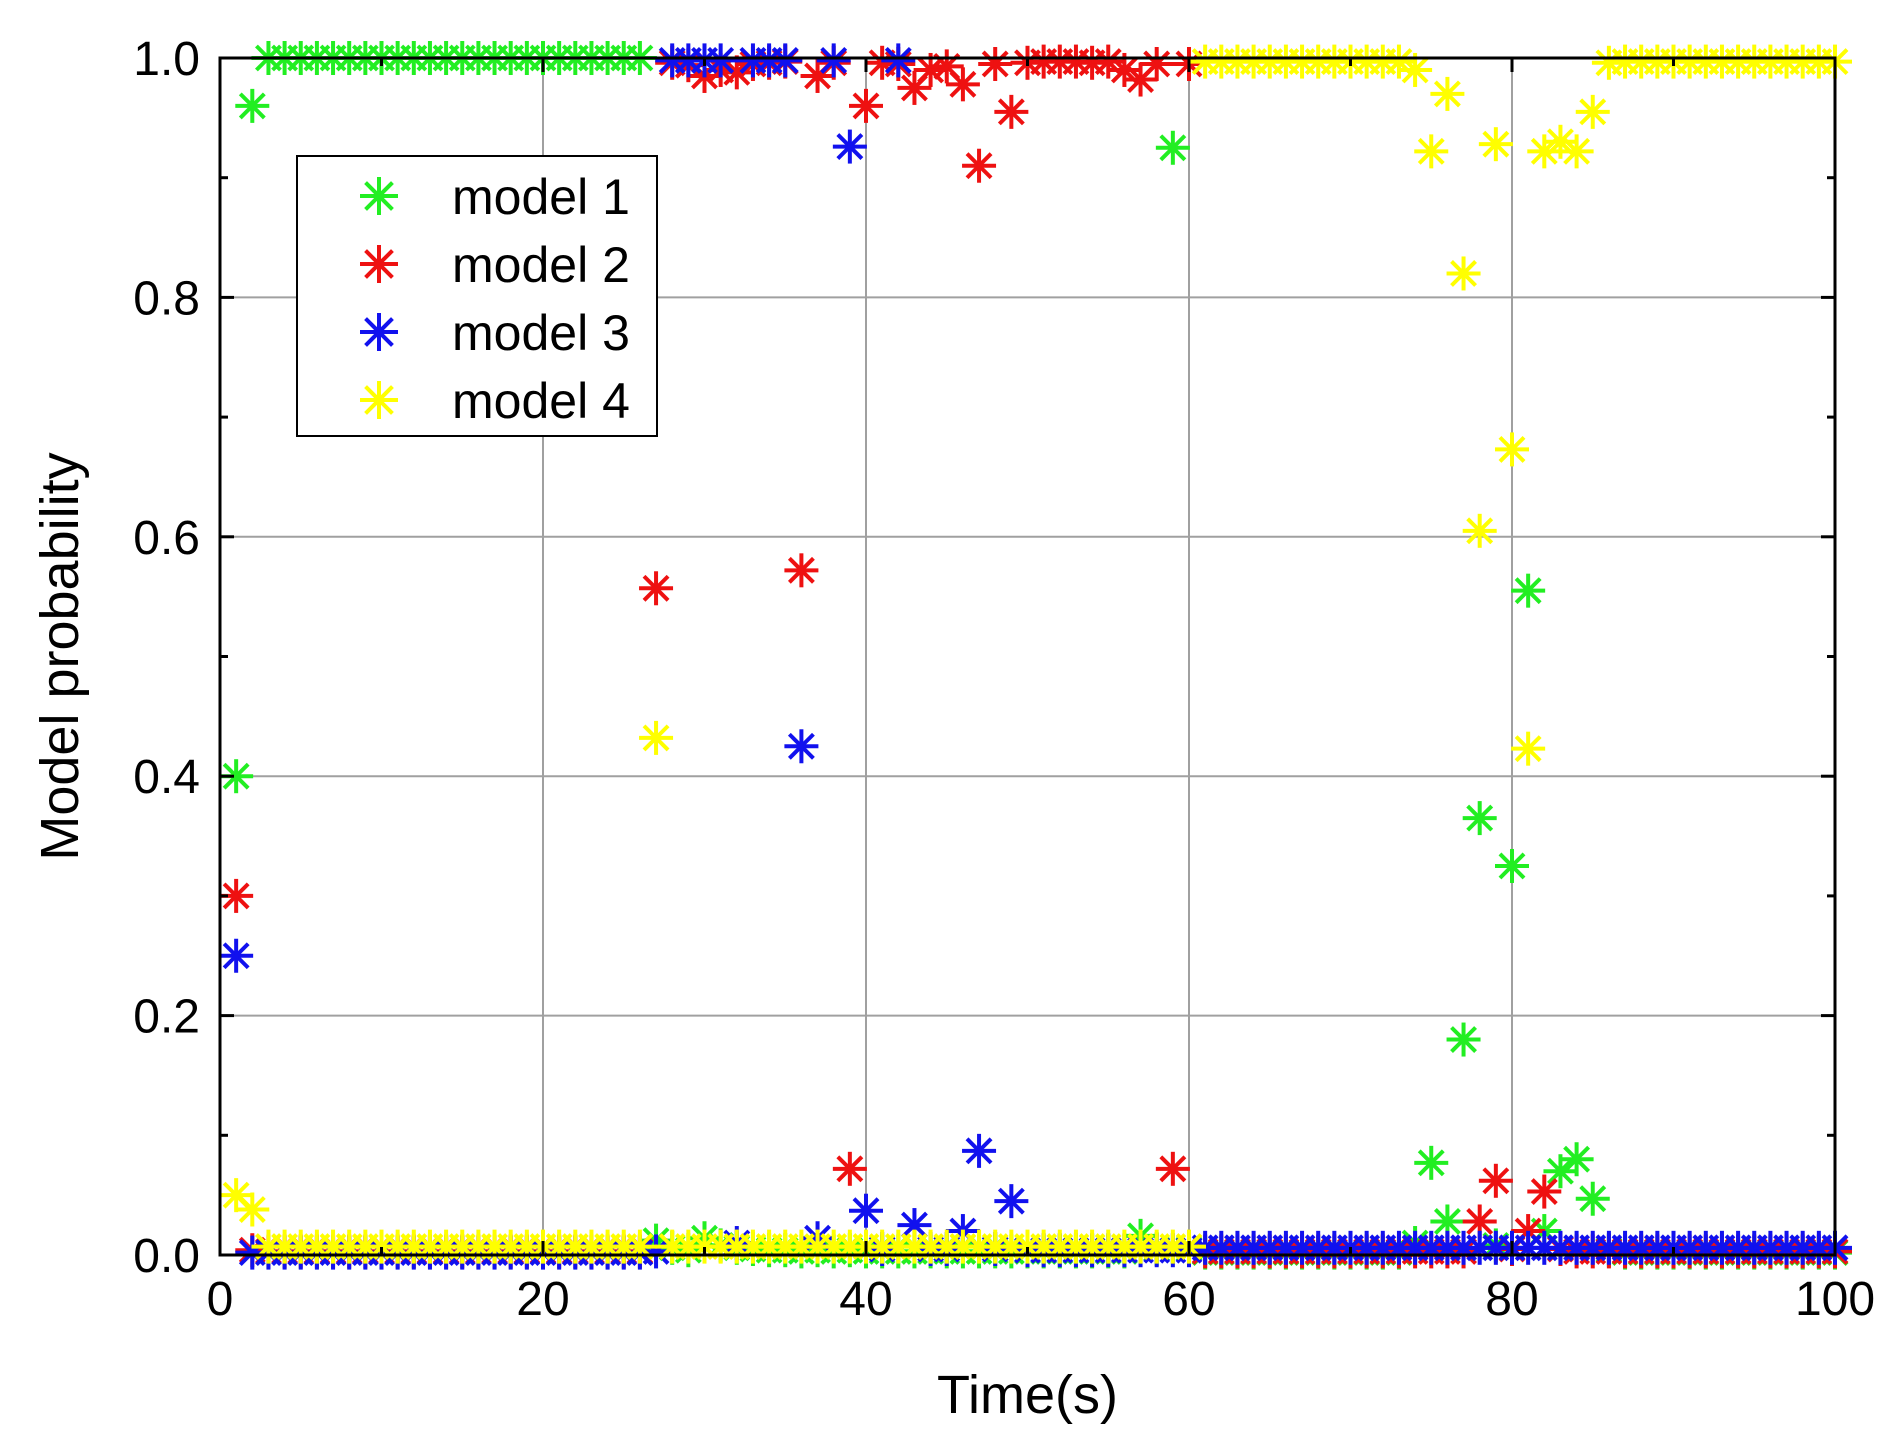 This screenshot has height=1444, width=1899. What do you see at coordinates (166, 59) in the screenshot?
I see `y-tick-label: 1.0` at bounding box center [166, 59].